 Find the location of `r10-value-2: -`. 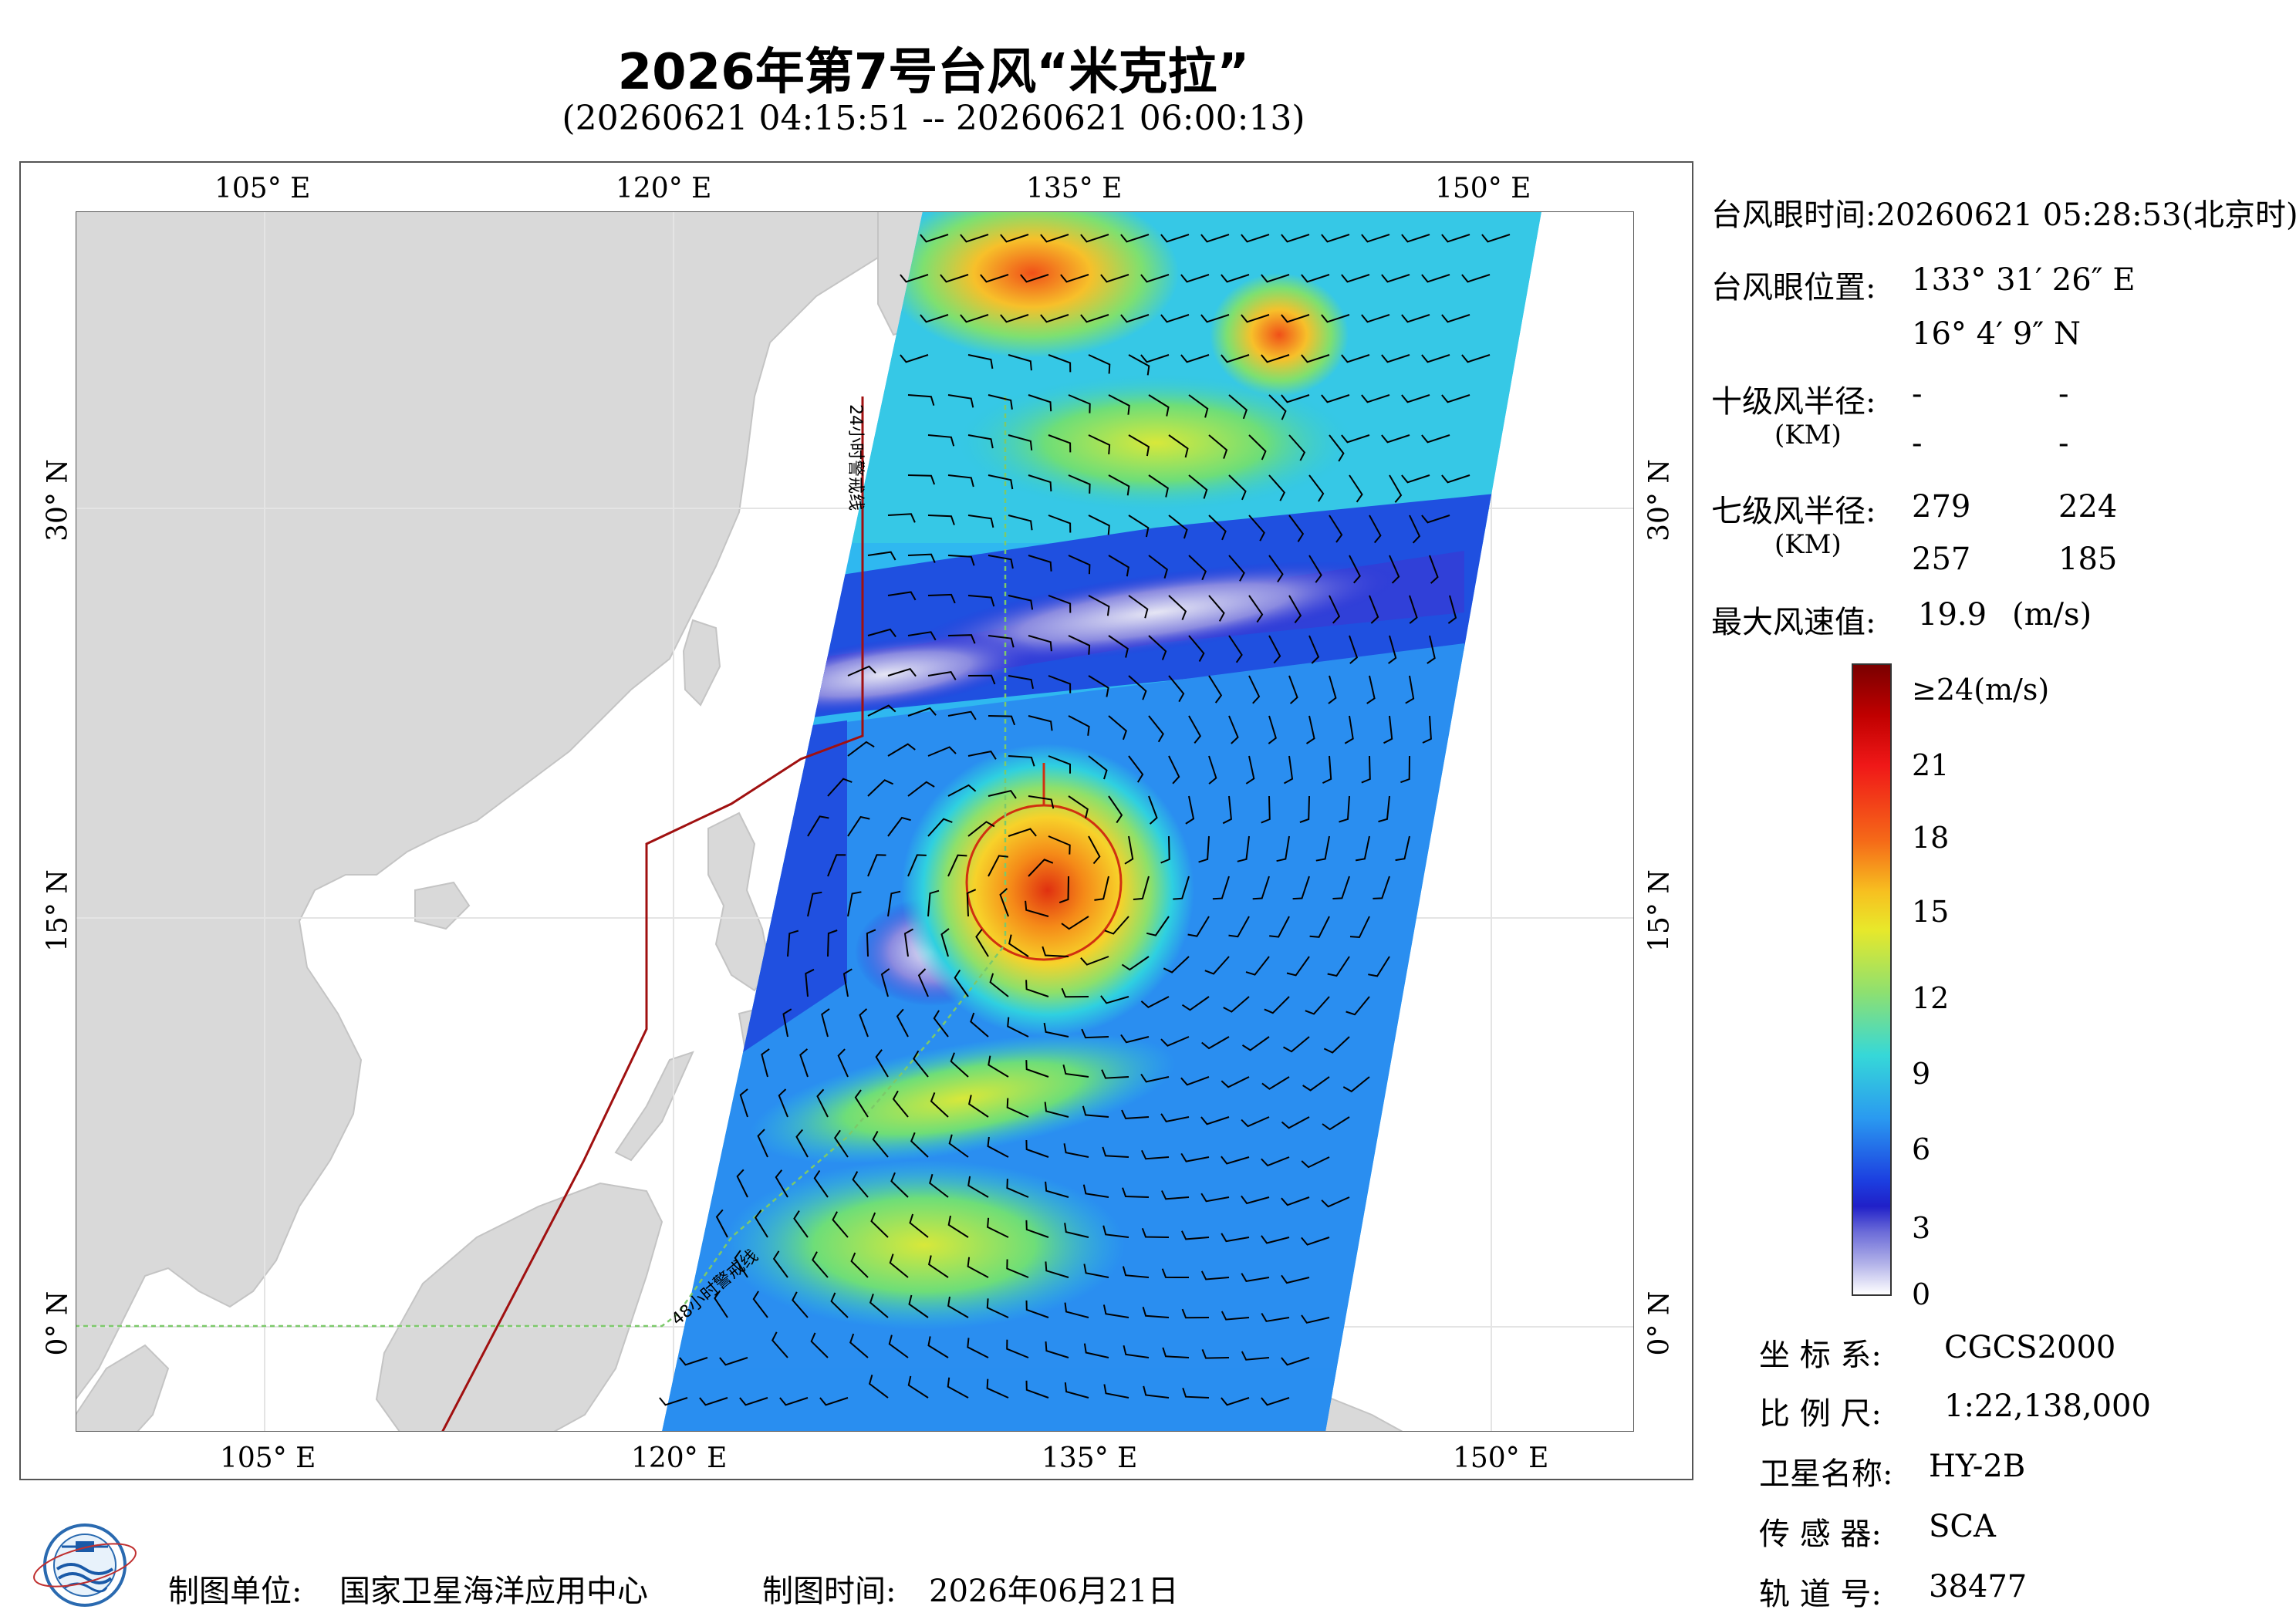

r10-value-2: - is located at coordinates (2063, 394).